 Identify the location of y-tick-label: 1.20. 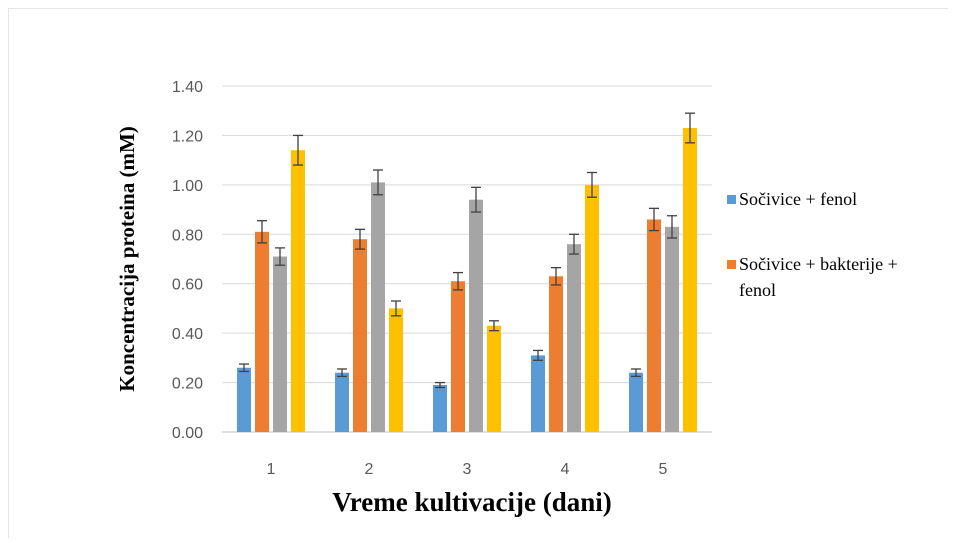
(187, 136).